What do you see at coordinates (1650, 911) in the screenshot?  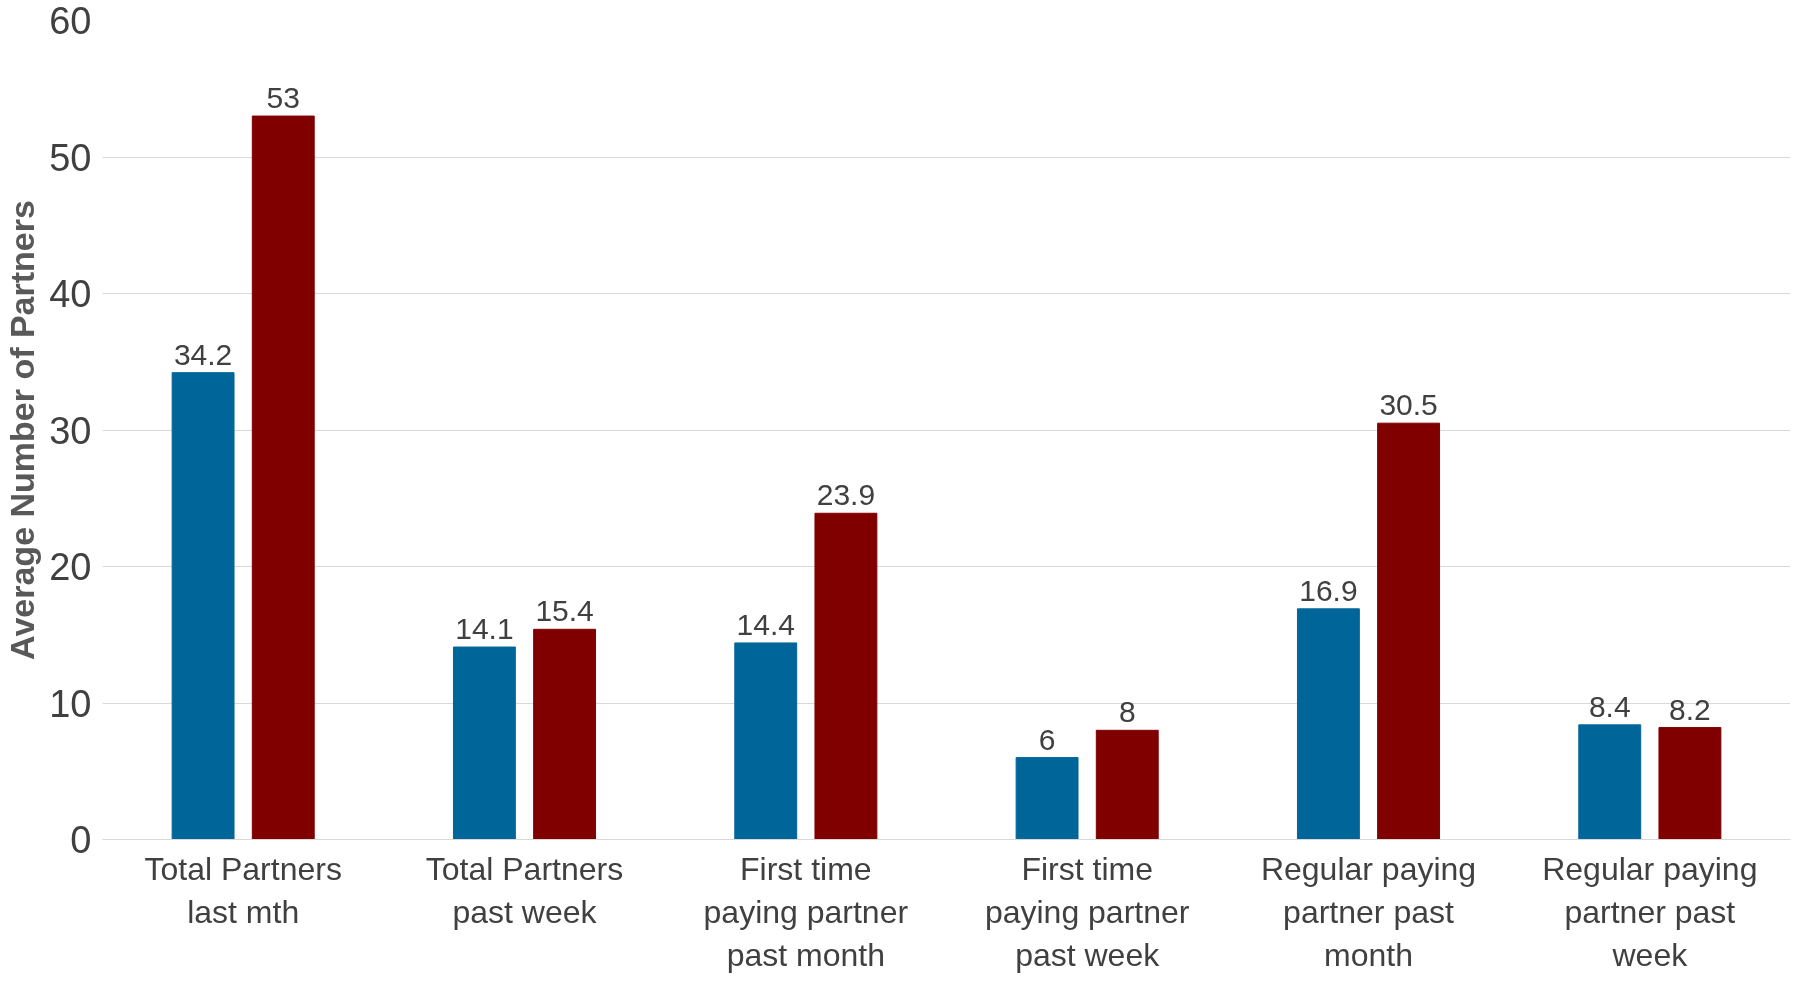 I see `x-tick-label: Regular paying partner past week` at bounding box center [1650, 911].